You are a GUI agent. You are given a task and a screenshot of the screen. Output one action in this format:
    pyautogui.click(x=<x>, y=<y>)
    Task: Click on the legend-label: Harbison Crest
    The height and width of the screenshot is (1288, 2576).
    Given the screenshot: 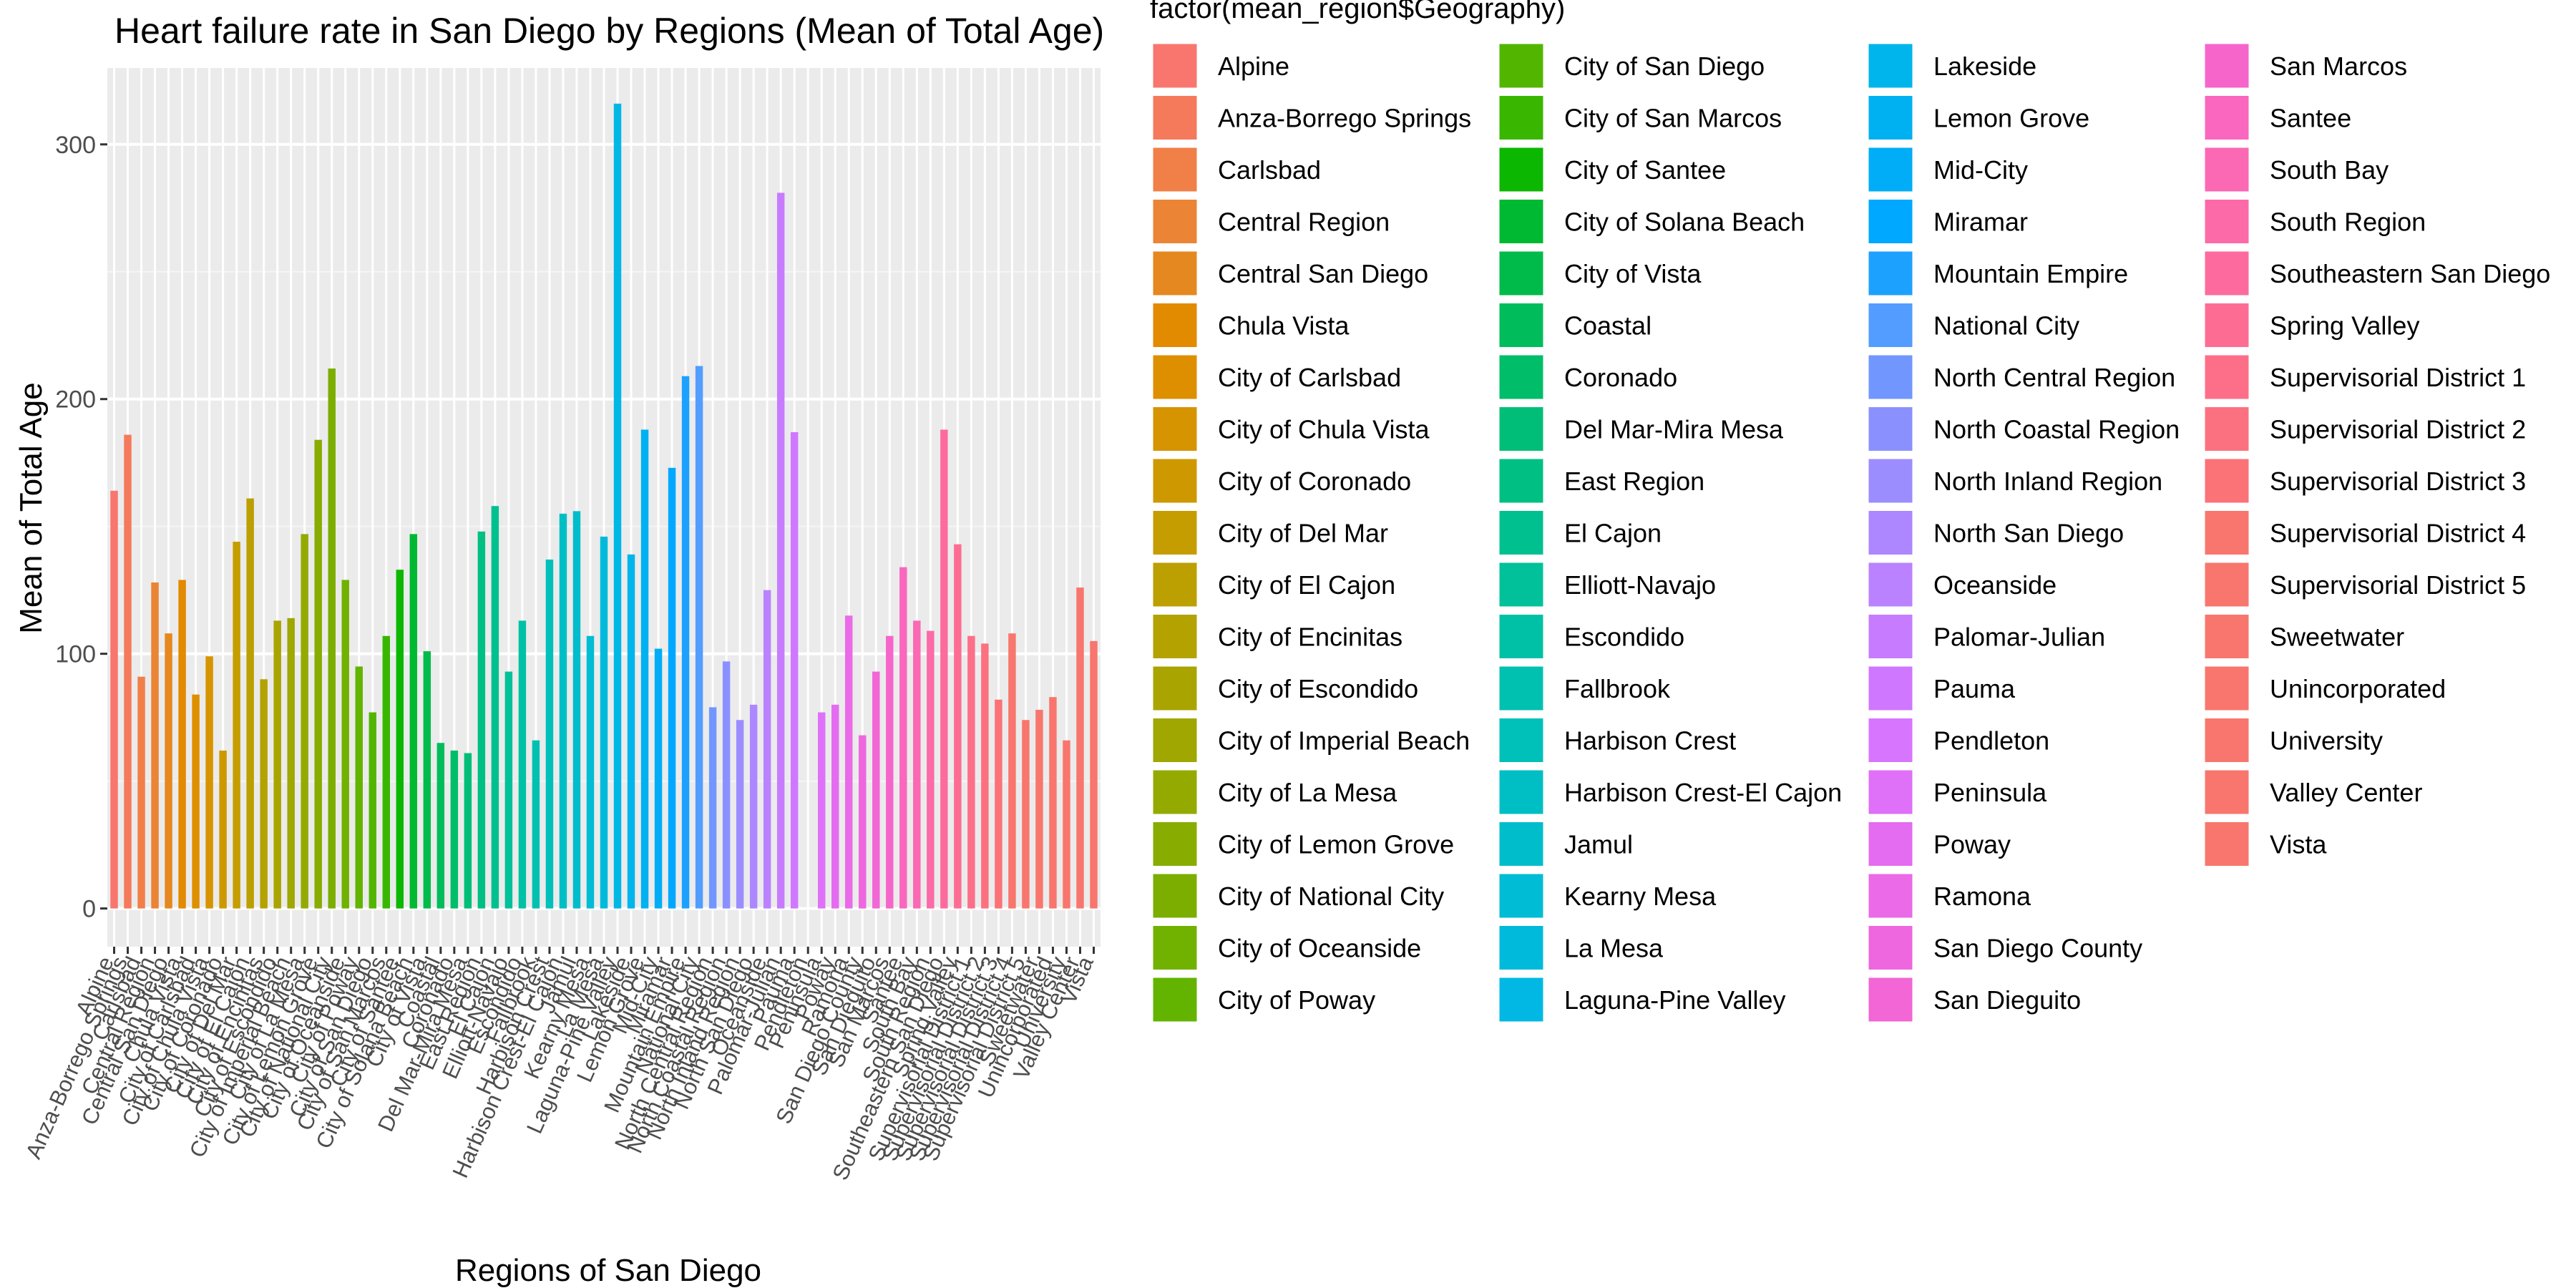 What is the action you would take?
    pyautogui.click(x=1650, y=741)
    